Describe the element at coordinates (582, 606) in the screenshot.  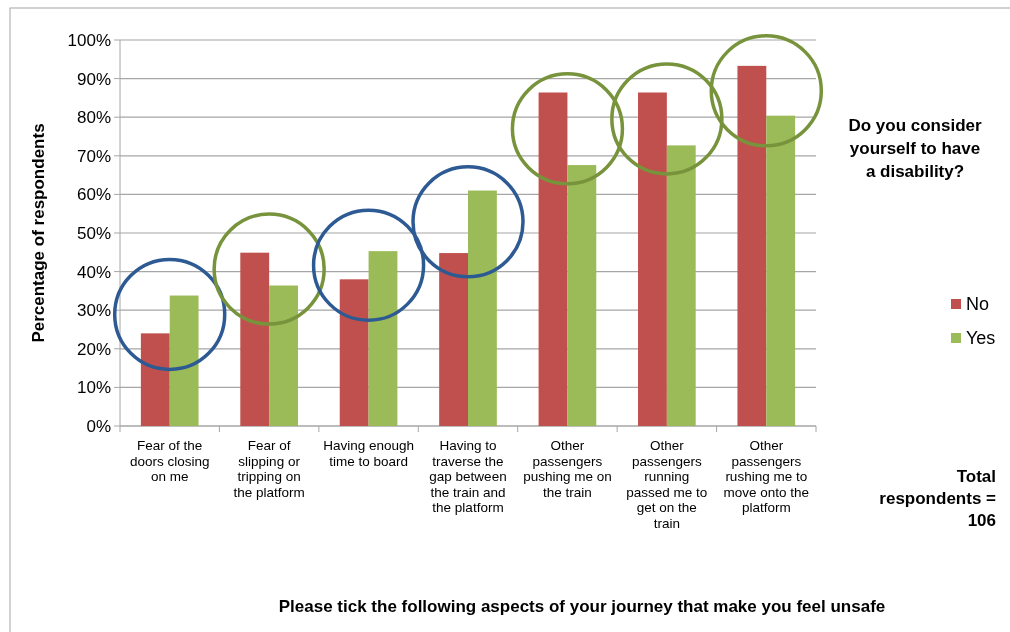
I see `x-axis-title: Please tick the following aspects of your journey that make you feel unsafe` at that location.